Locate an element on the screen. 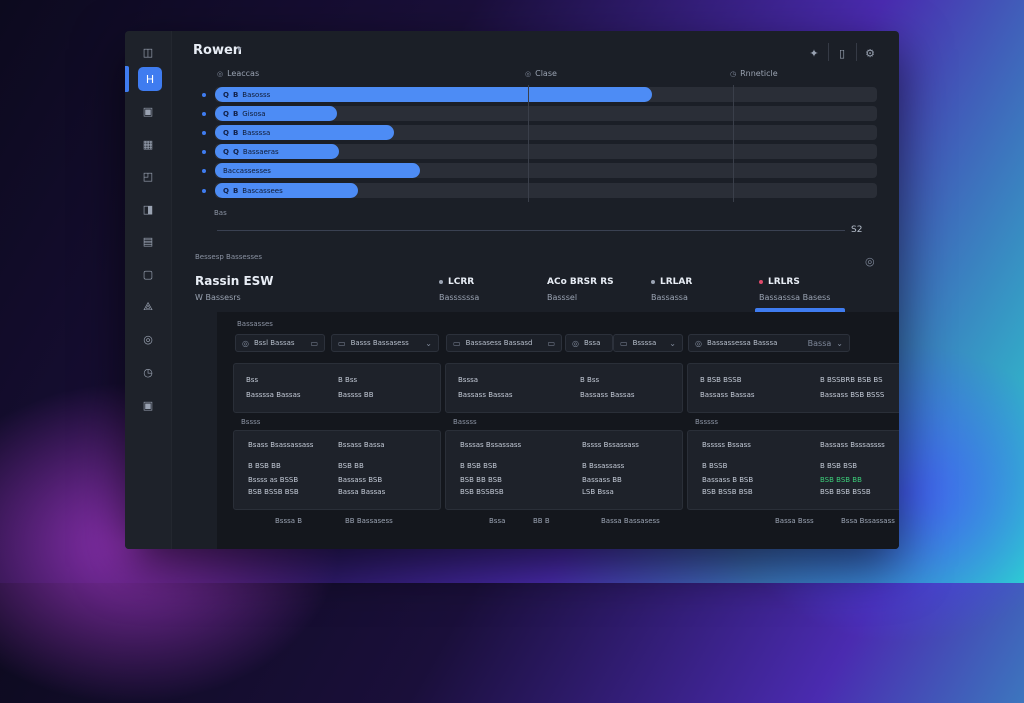  column-header: ◎ Clase is located at coordinates (541, 73).